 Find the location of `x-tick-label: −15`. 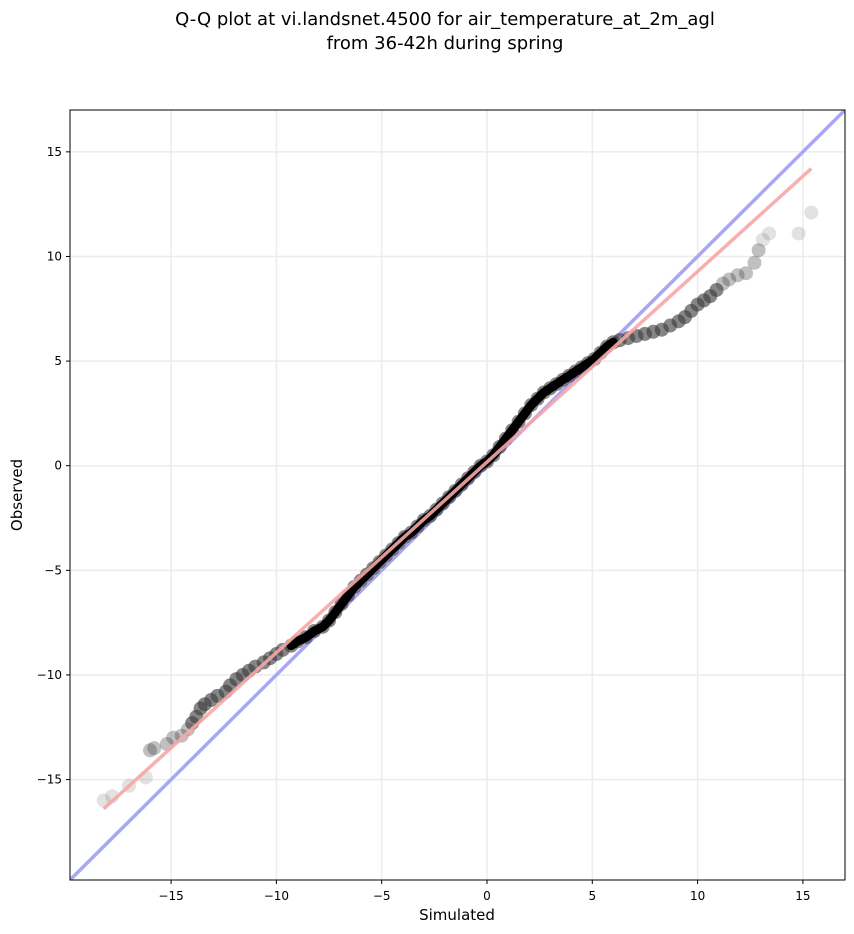

x-tick-label: −15 is located at coordinates (170, 896).